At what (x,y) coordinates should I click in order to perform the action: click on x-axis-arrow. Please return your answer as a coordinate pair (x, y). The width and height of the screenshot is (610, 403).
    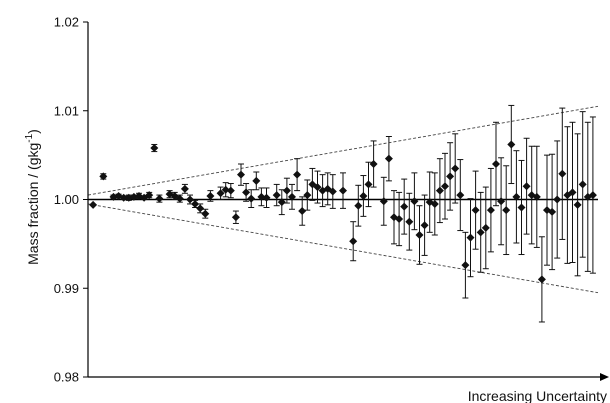
    Looking at the image, I should click on (604, 377).